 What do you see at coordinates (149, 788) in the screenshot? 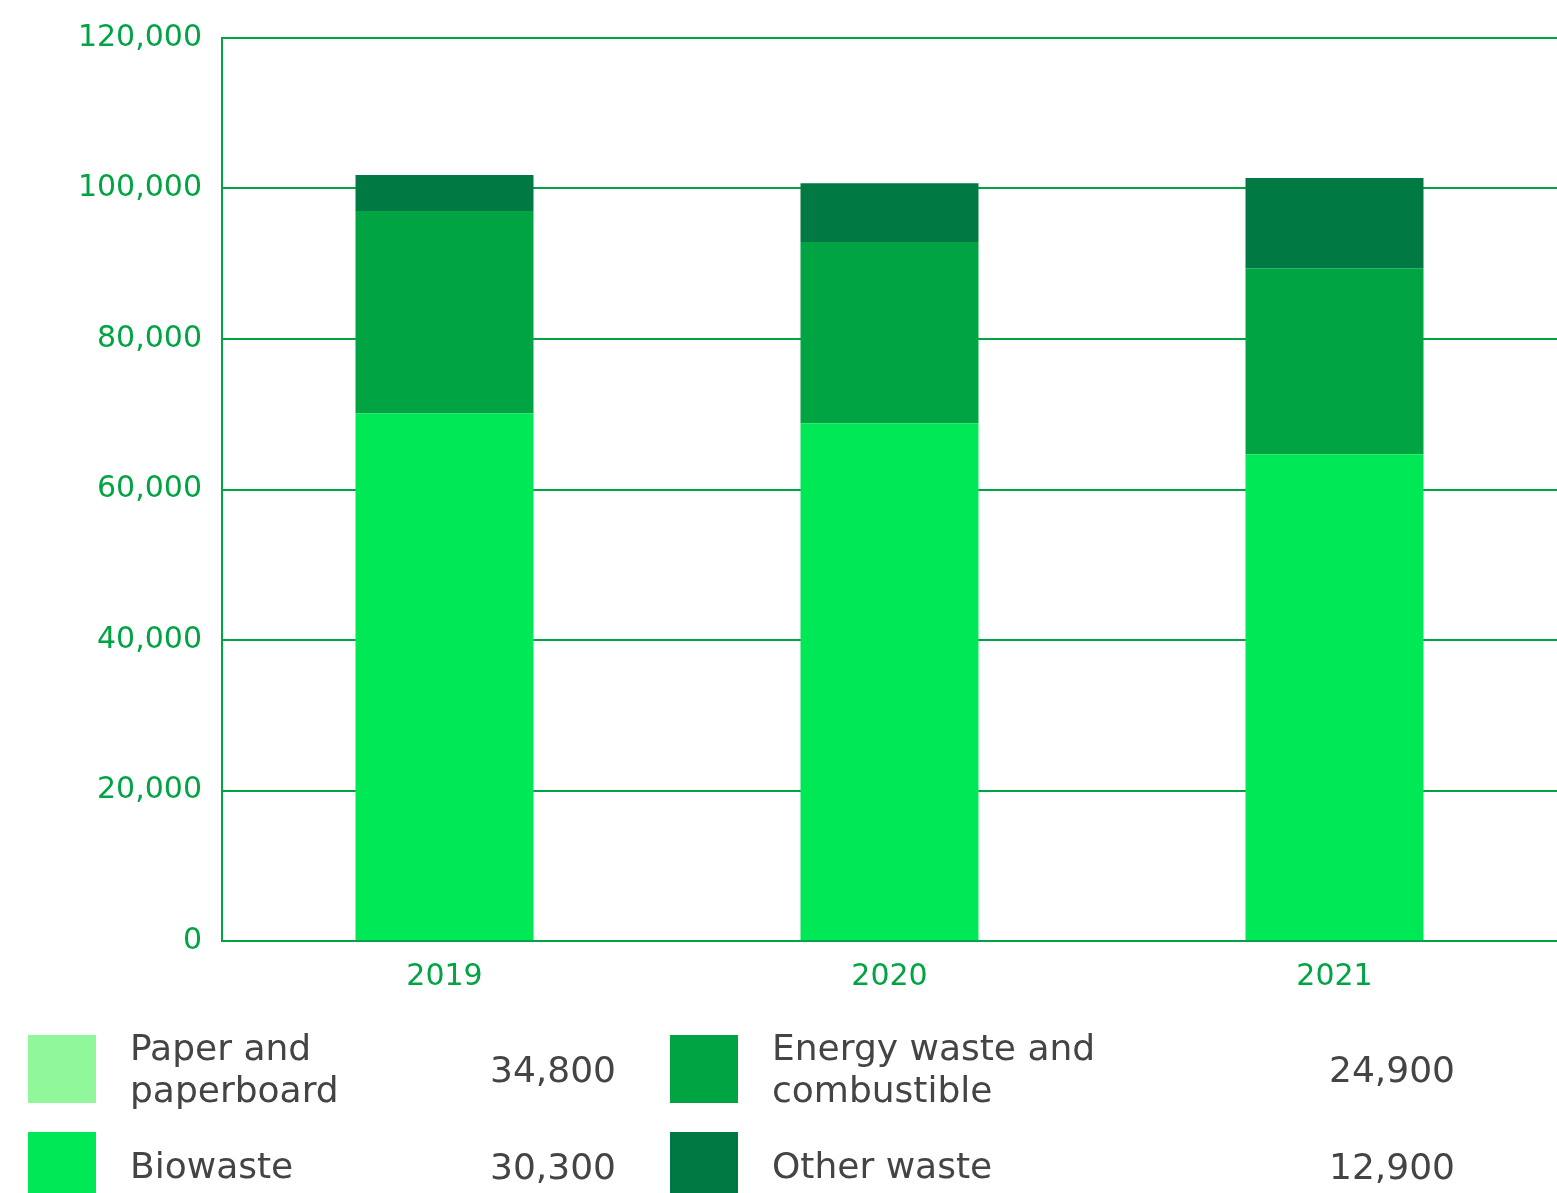
I see `y-tick-label: 20,000` at bounding box center [149, 788].